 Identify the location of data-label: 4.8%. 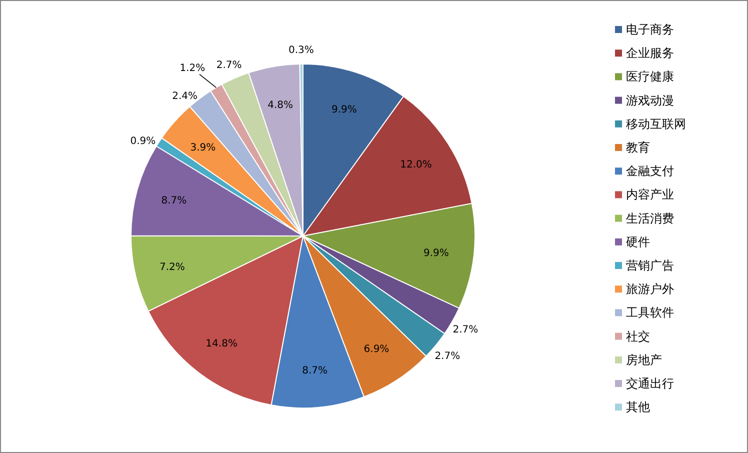
(280, 105).